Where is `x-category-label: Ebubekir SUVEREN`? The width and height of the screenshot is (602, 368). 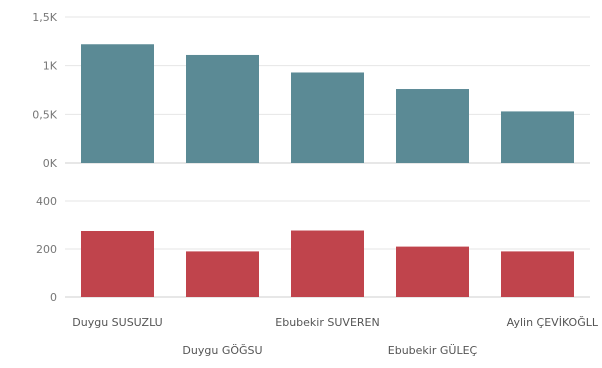
x-category-label: Ebubekir SUVEREN is located at coordinates (327, 322).